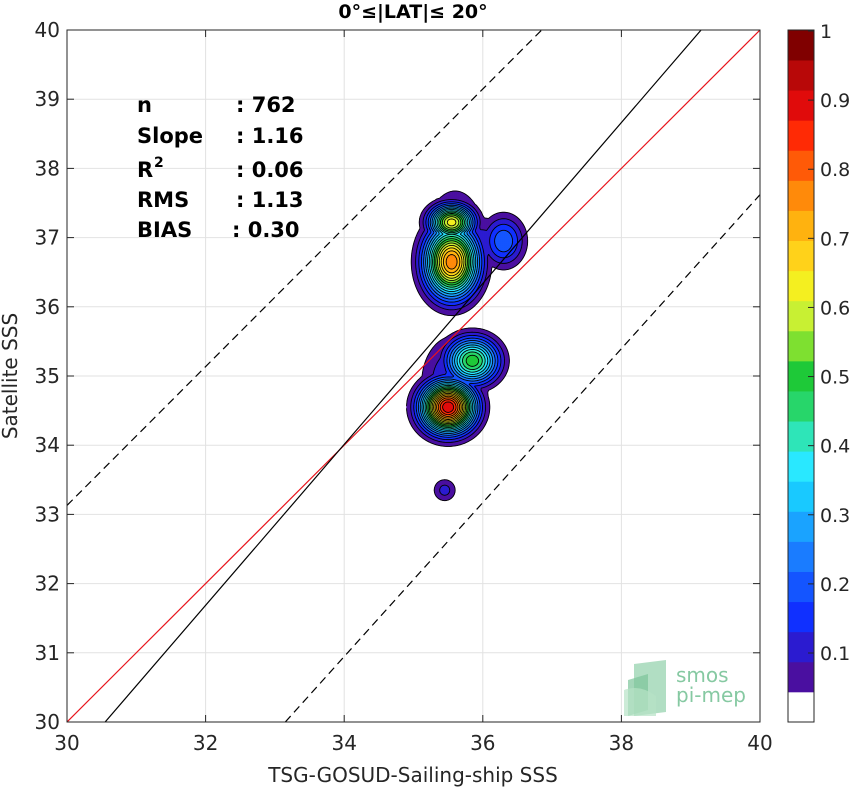 The height and width of the screenshot is (788, 855). Describe the element at coordinates (47, 514) in the screenshot. I see `y-tick-label: 33` at that location.